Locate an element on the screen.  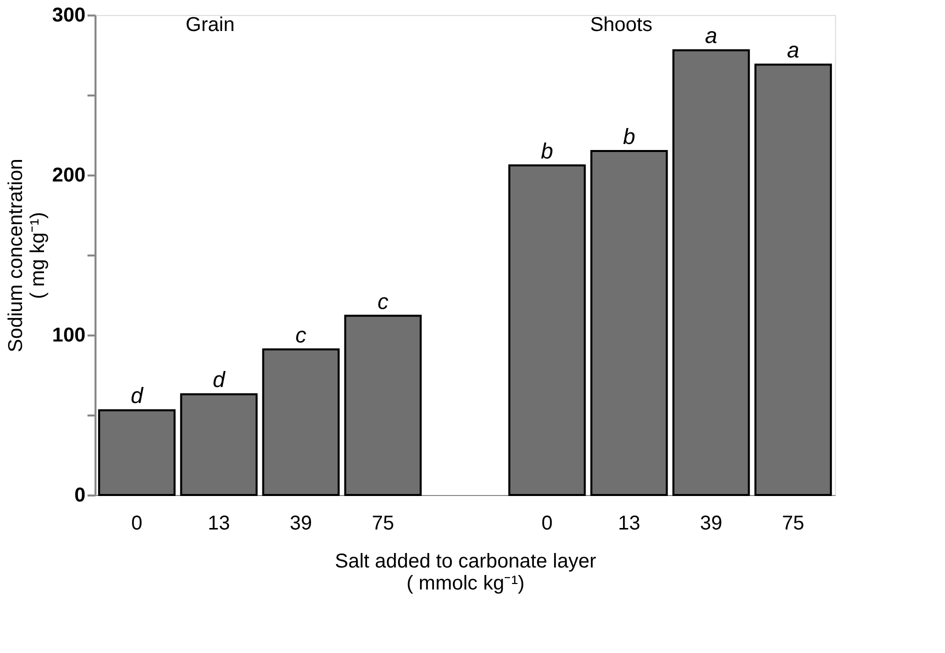
y-tick-label: 100 is located at coordinates (69, 335).